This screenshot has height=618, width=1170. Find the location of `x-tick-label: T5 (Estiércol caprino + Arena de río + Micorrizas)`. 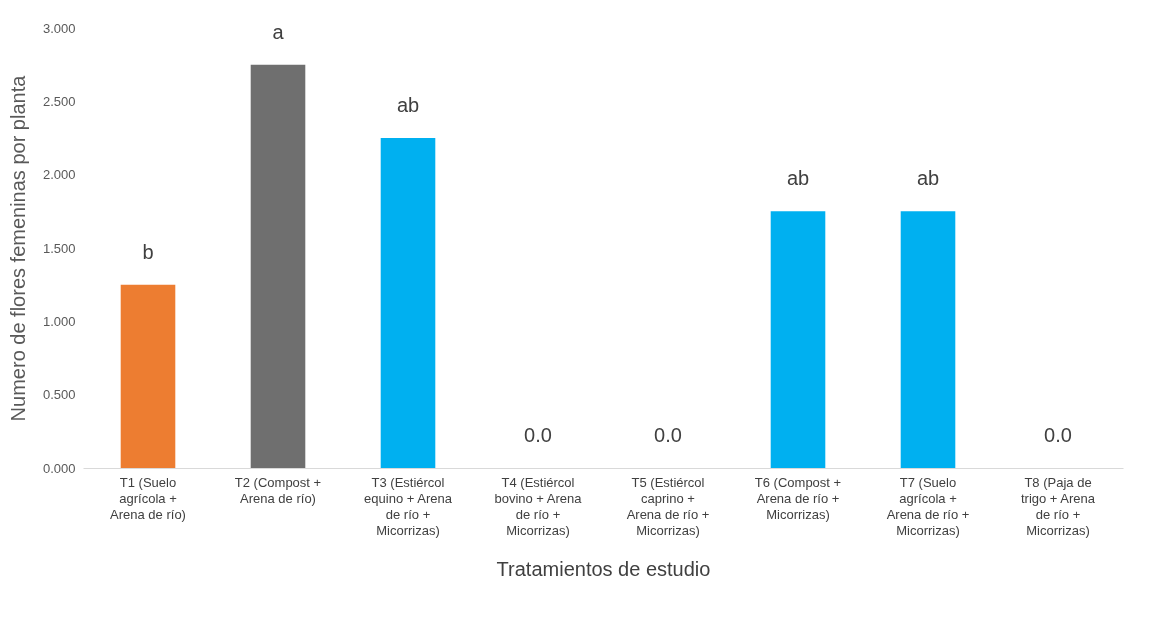

x-tick-label: T5 (Estiércol caprino + Arena de río + Micorrizas) is located at coordinates (668, 506).